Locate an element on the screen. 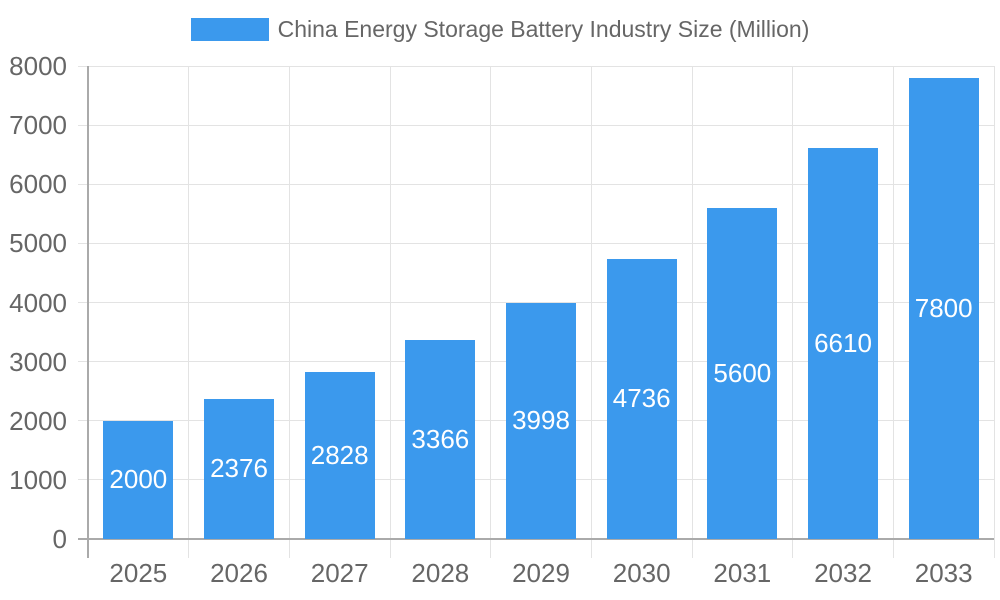 The height and width of the screenshot is (600, 1000). y-tick-label: 4000 is located at coordinates (38, 302).